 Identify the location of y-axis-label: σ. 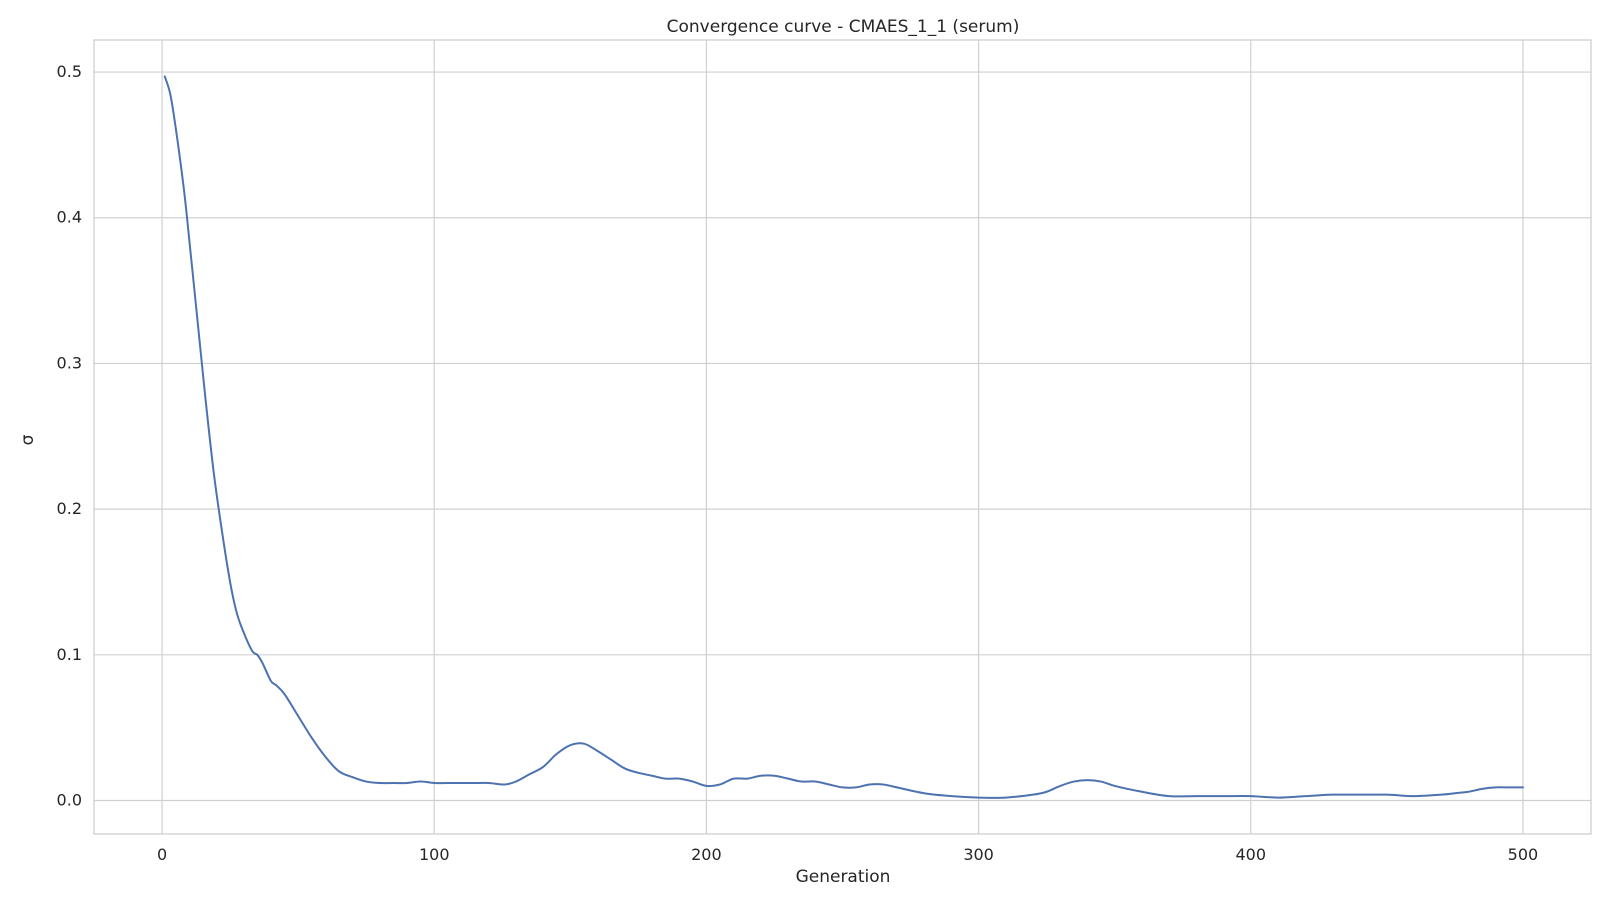
(28, 439).